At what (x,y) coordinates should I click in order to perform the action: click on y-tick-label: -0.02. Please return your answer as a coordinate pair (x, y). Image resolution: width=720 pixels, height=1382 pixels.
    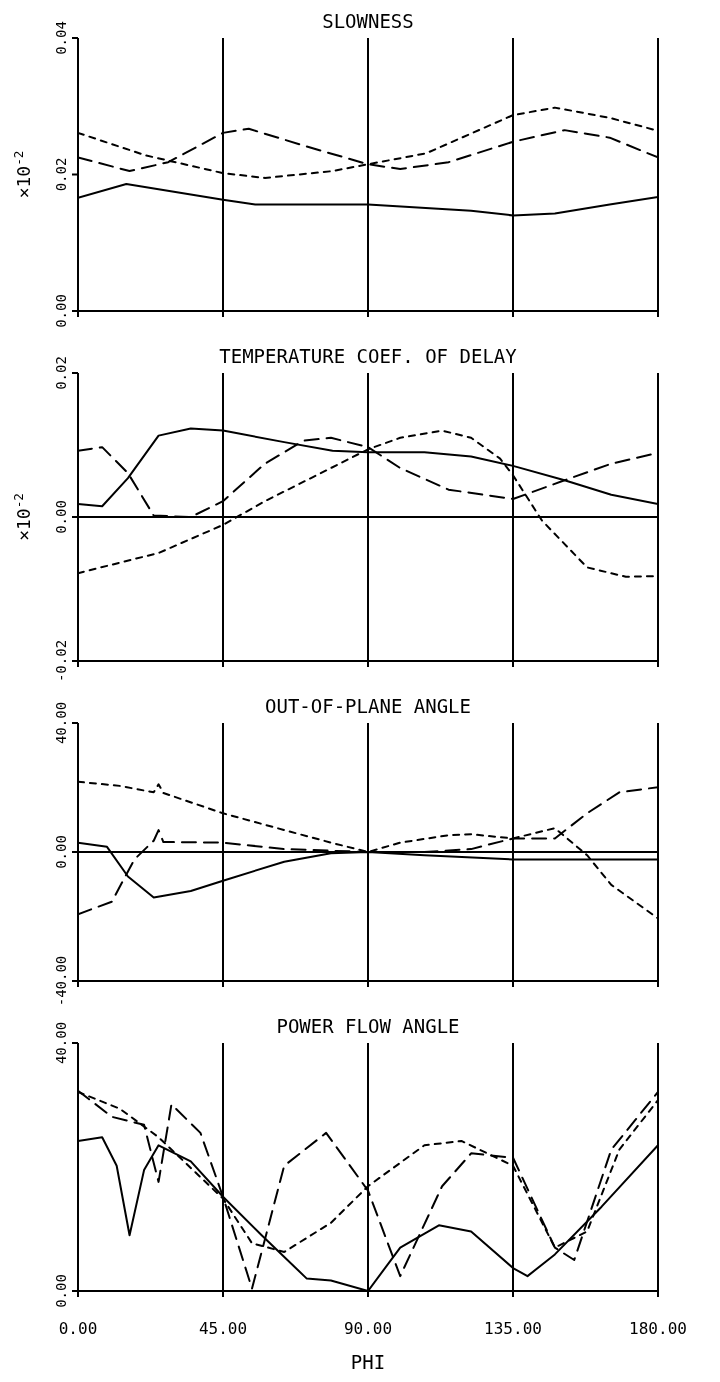
    Looking at the image, I should click on (61, 661).